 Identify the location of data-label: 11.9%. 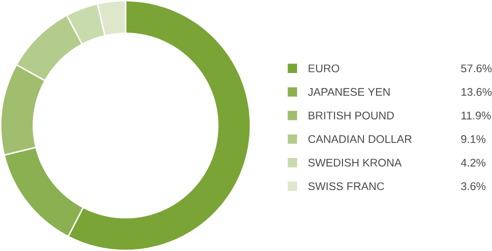
(476, 116).